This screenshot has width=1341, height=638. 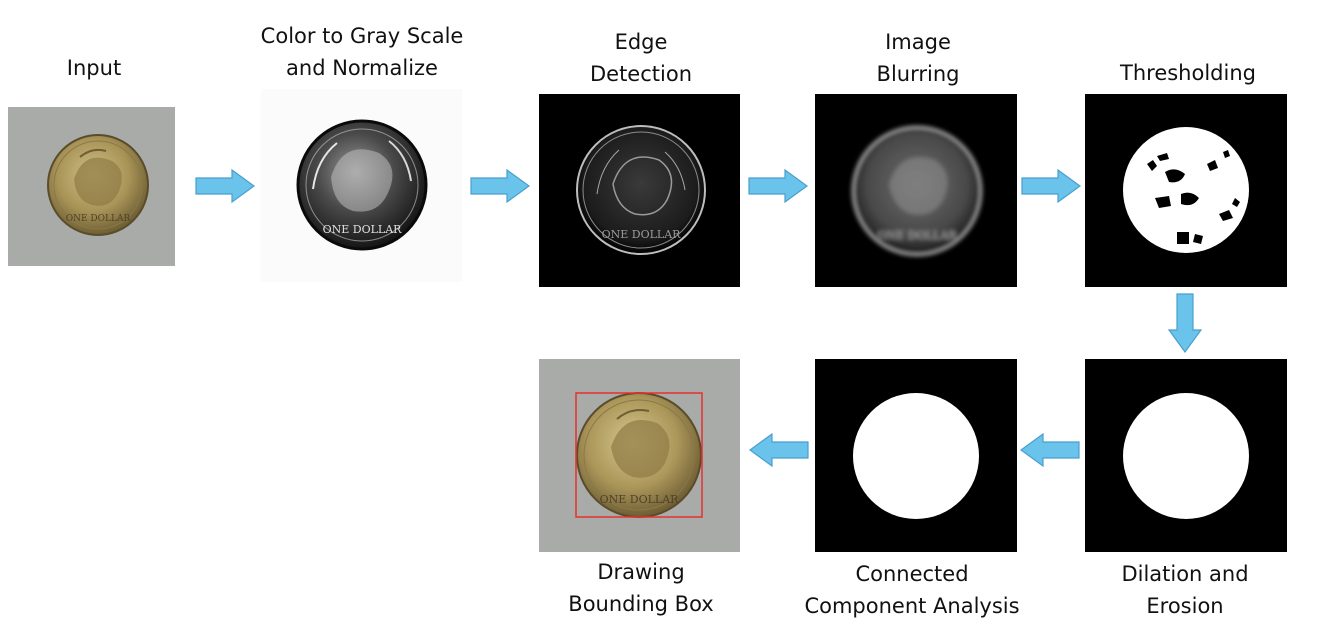 I want to click on coin-gray-image: ONE DOLLAR, so click(x=361, y=185).